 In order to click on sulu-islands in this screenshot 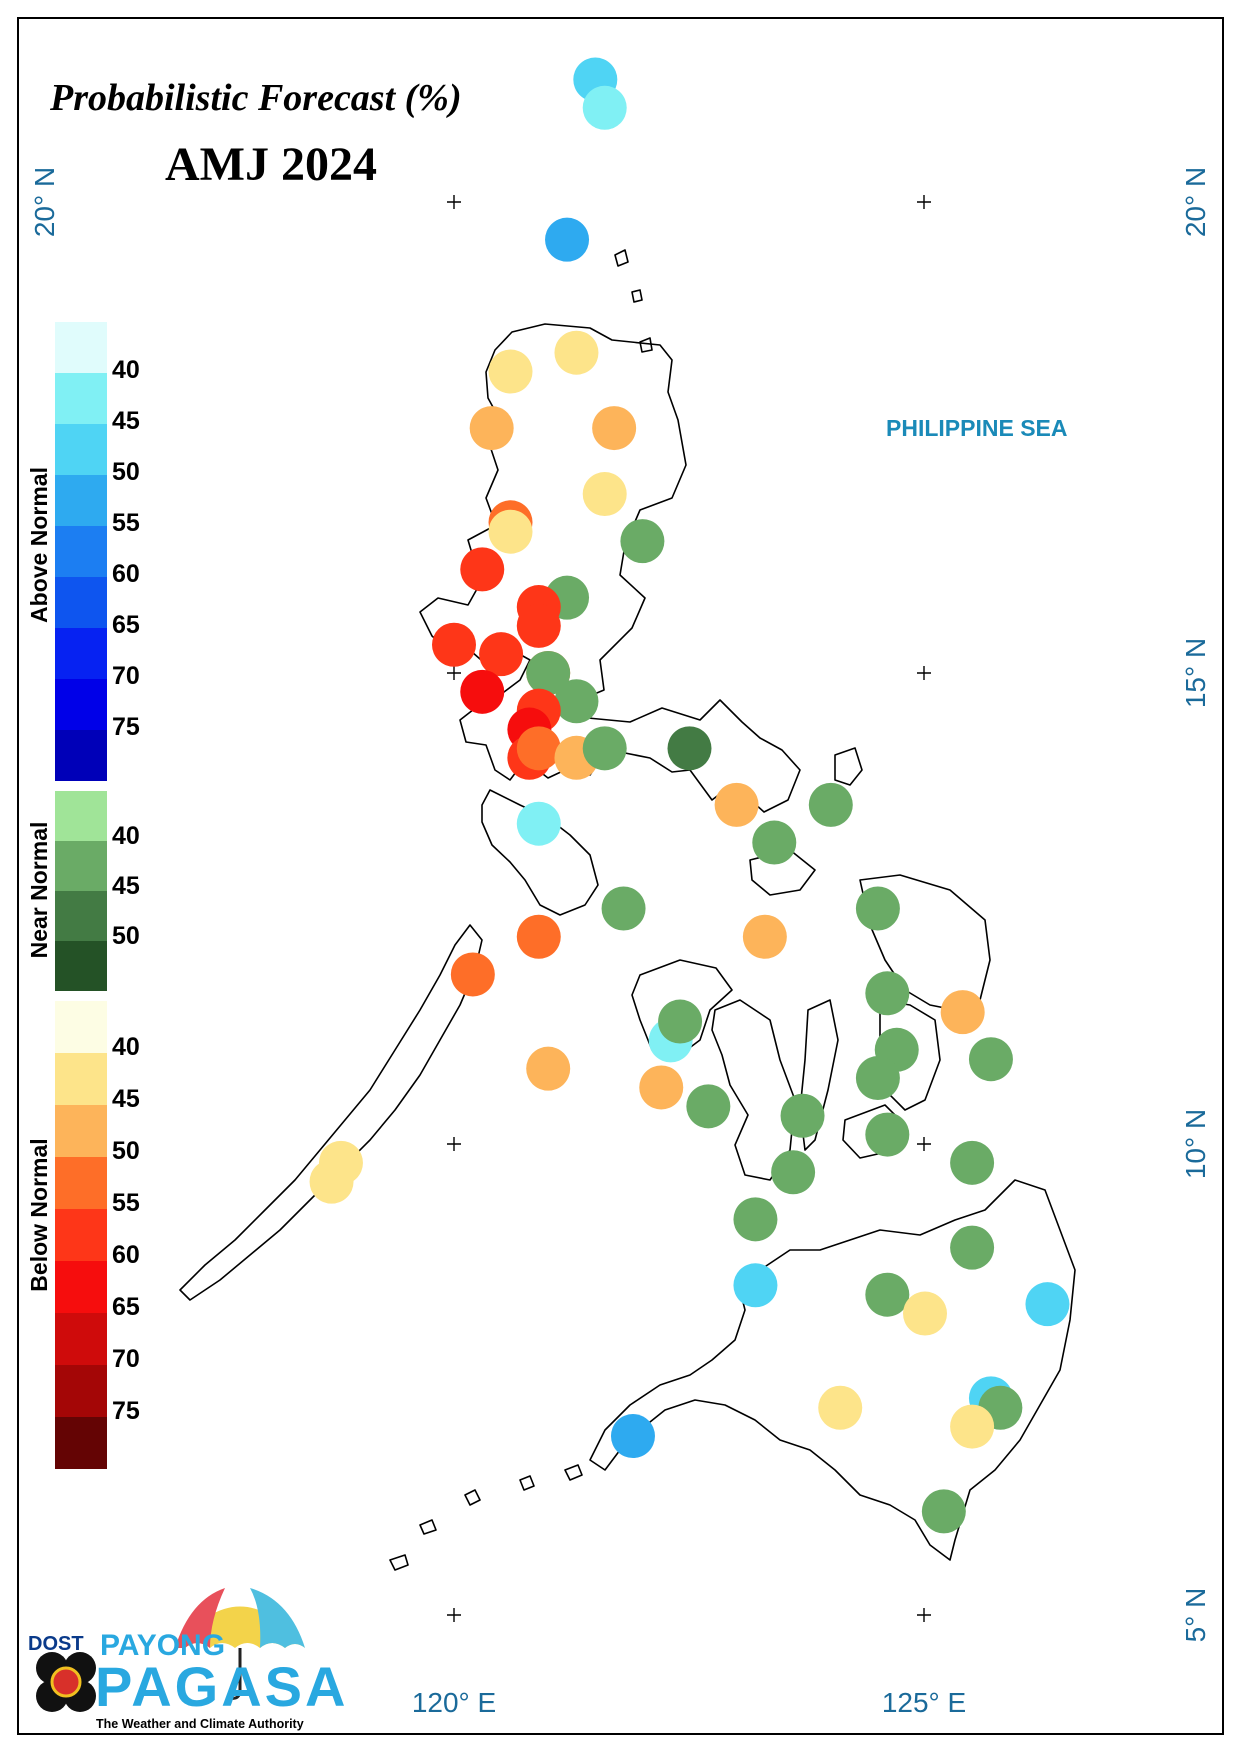, I will do `click(486, 1517)`.